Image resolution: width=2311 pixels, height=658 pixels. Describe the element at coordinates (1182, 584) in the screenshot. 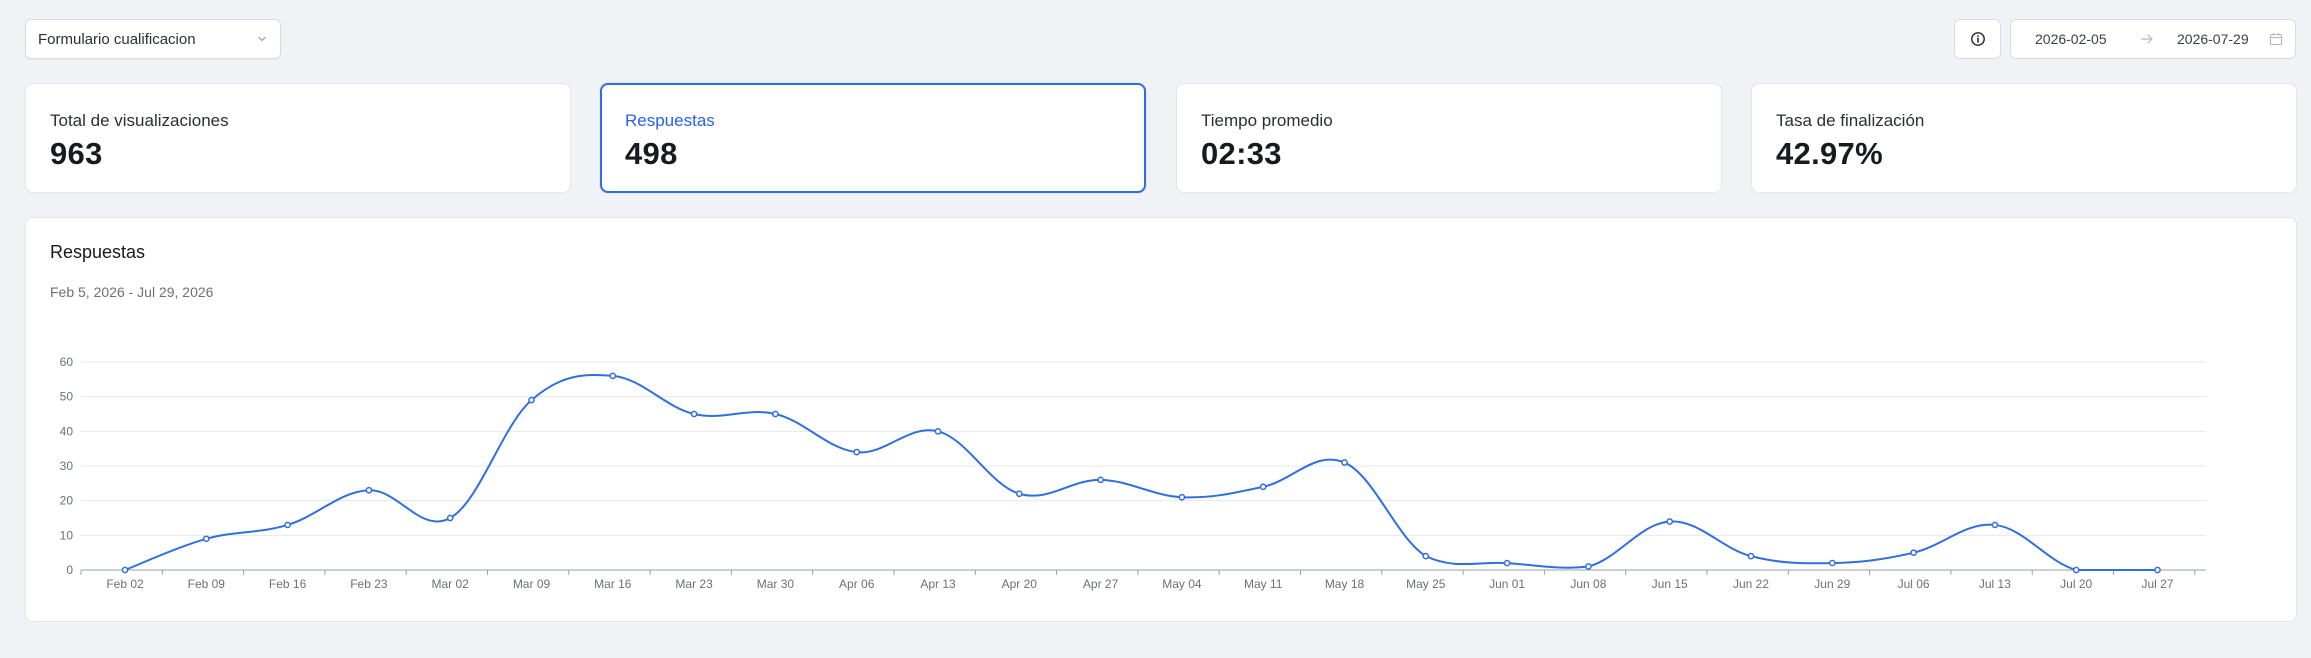

I see `x-tick-label: May 04` at that location.